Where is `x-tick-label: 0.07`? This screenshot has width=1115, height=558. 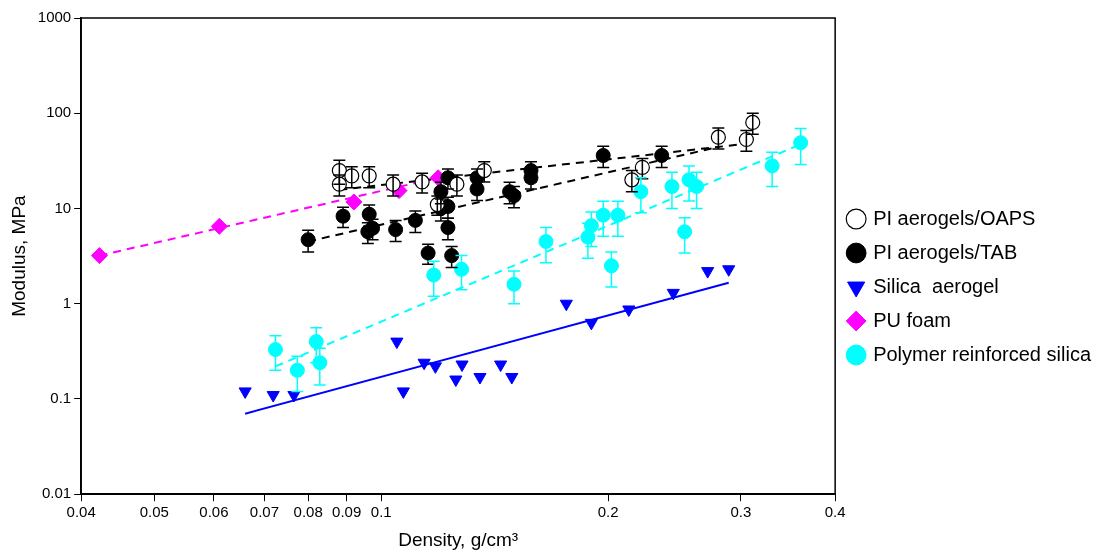
x-tick-label: 0.07 is located at coordinates (264, 512).